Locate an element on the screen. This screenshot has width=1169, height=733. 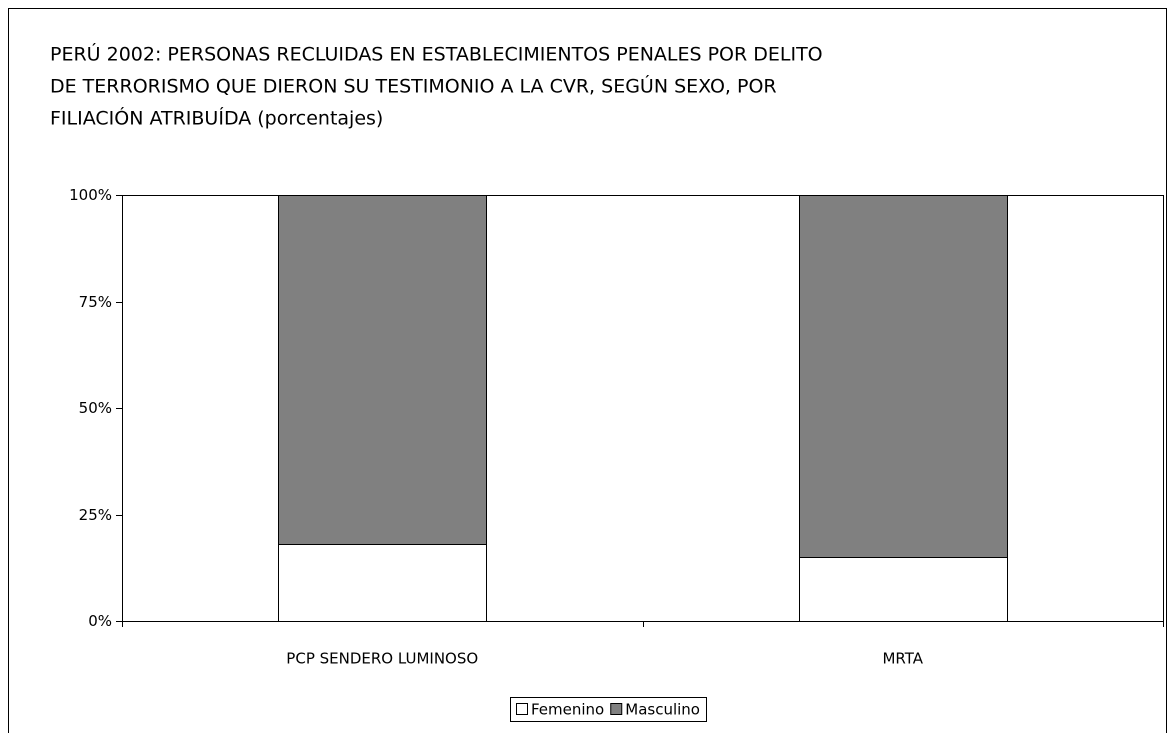
legend-label: Masculino is located at coordinates (662, 710).